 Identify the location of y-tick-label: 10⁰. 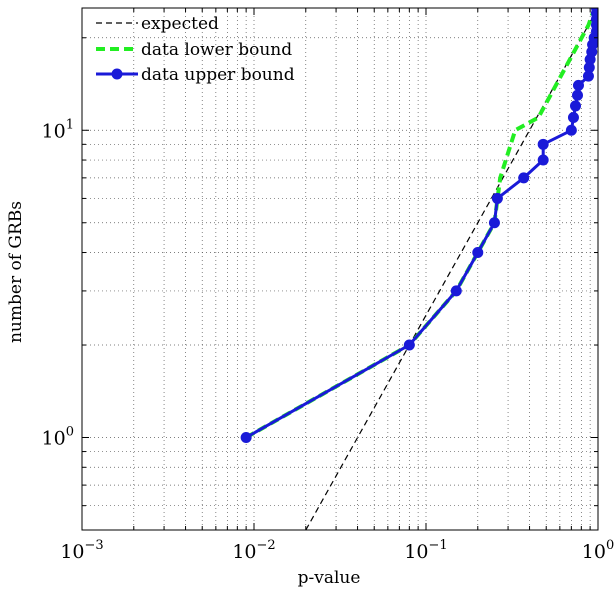
(58, 437).